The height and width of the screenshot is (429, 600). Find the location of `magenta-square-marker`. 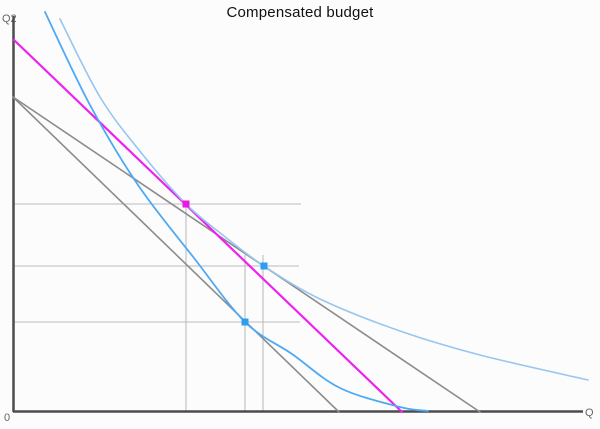

magenta-square-marker is located at coordinates (186, 204).